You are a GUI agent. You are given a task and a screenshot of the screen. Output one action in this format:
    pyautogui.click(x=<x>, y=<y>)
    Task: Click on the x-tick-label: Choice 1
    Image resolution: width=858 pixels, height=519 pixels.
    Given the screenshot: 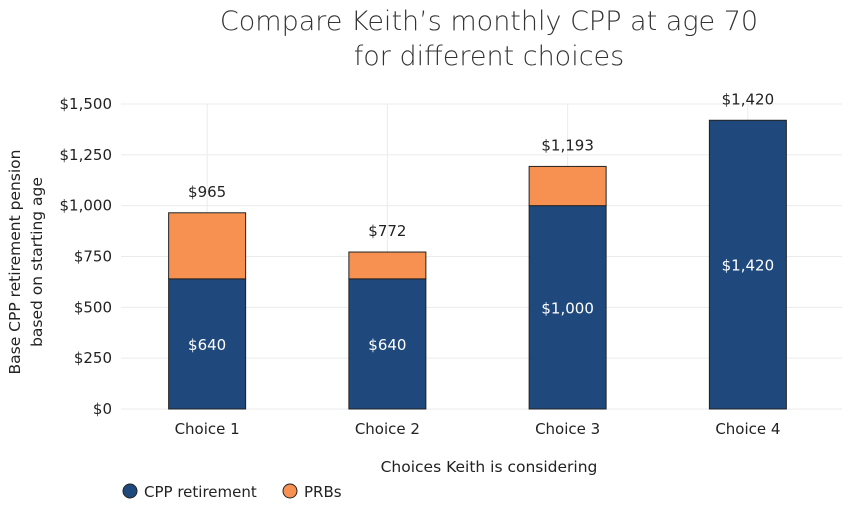 What is the action you would take?
    pyautogui.click(x=207, y=429)
    